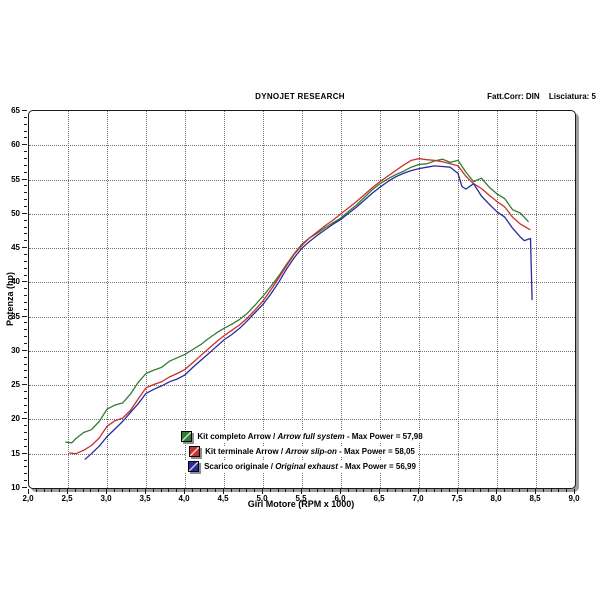  I want to click on legend-label-italian: Scarico originale, so click(236, 466).